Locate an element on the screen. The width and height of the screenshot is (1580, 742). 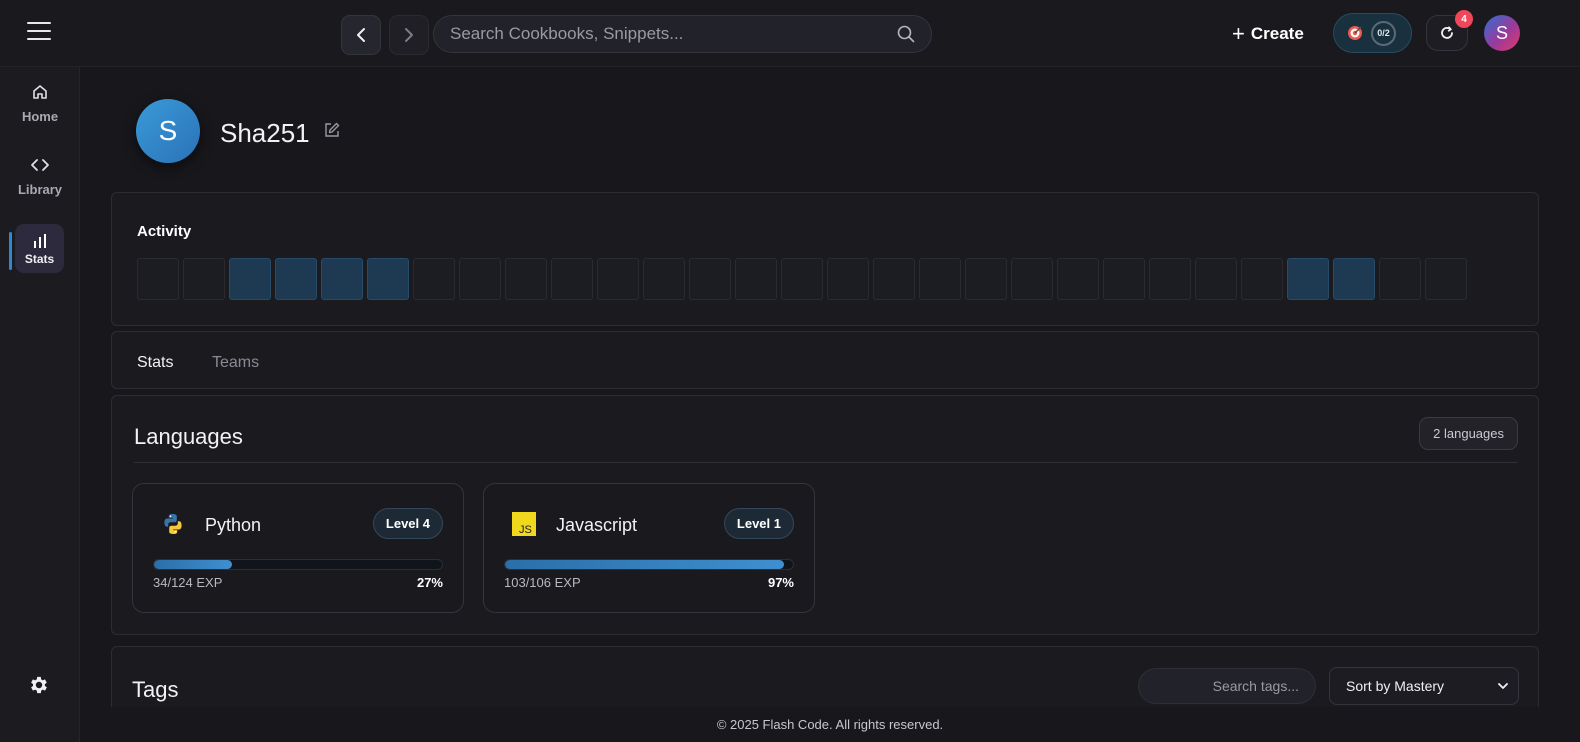
bar-chart-icon is located at coordinates (40, 241).